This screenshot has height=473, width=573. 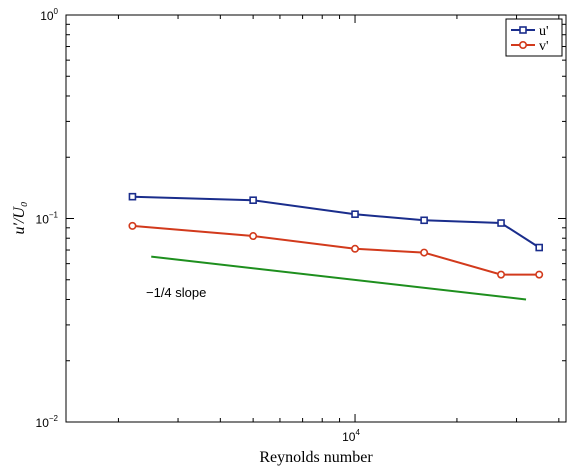 What do you see at coordinates (339, 278) in the screenshot?
I see `reference-line` at bounding box center [339, 278].